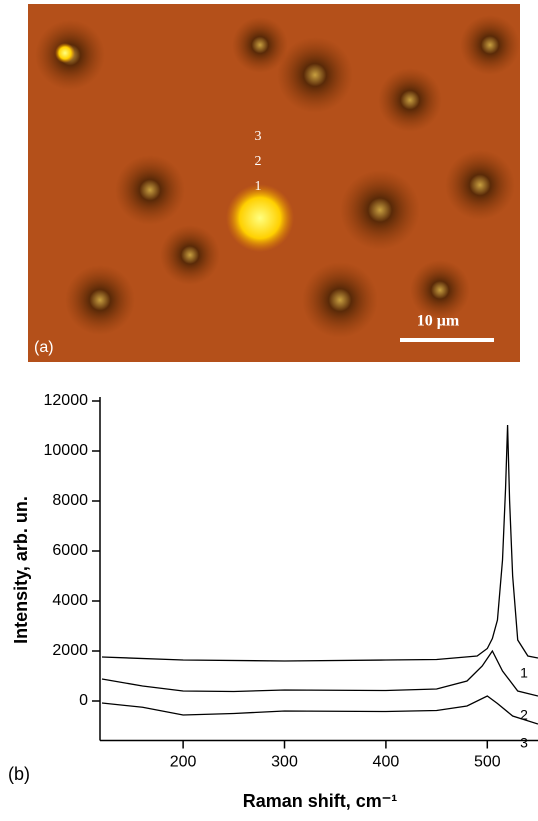 This screenshot has width=538, height=821. I want to click on x-tick-label: 200, so click(183, 762).